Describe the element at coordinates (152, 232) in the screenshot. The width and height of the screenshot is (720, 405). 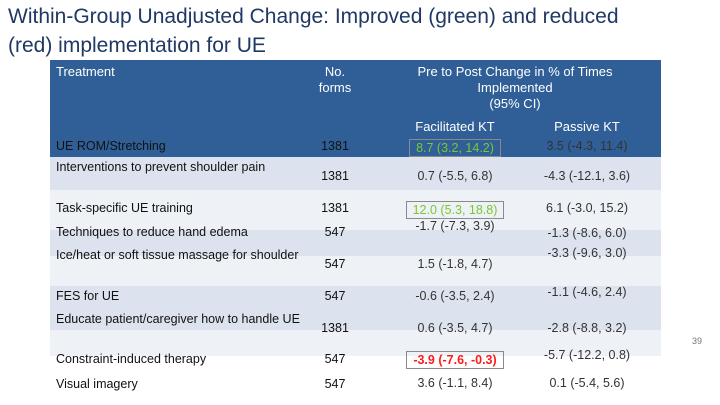
I see `row-treatment: Techniques to reduce hand edema` at that location.